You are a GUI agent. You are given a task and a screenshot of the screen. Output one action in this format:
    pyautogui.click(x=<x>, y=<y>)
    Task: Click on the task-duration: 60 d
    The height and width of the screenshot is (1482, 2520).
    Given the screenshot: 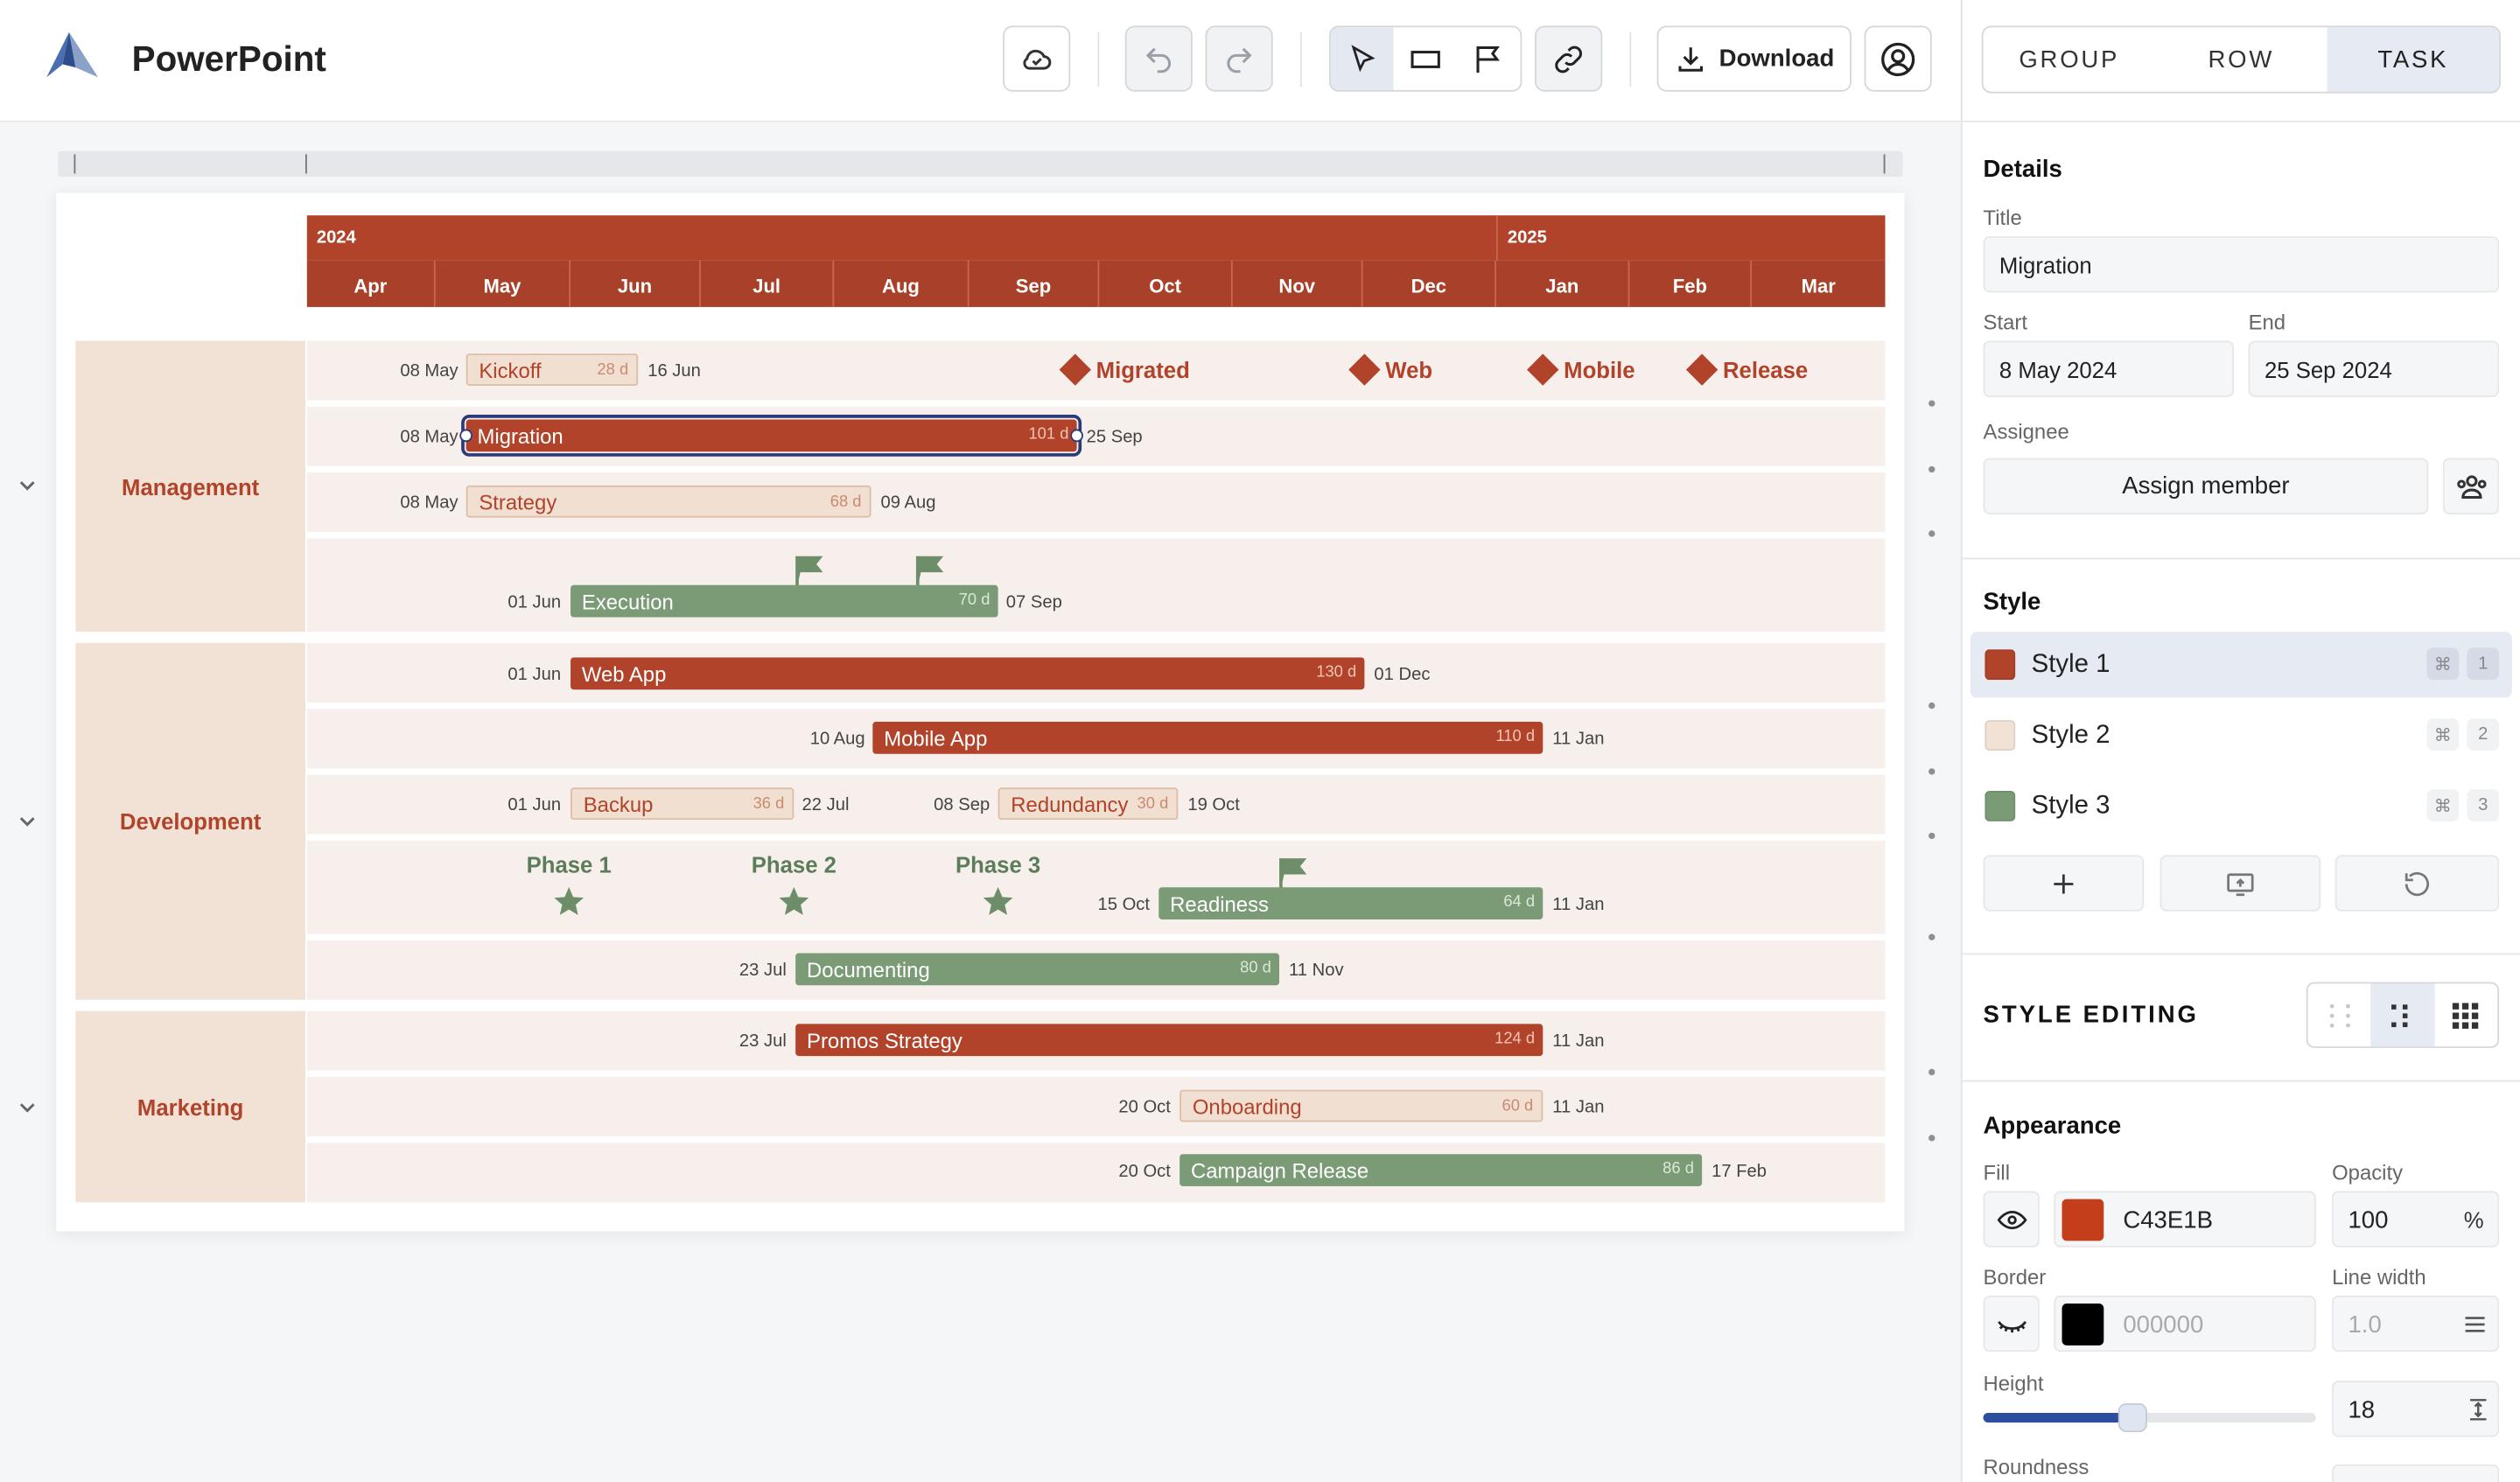 What is the action you would take?
    pyautogui.click(x=1518, y=1106)
    